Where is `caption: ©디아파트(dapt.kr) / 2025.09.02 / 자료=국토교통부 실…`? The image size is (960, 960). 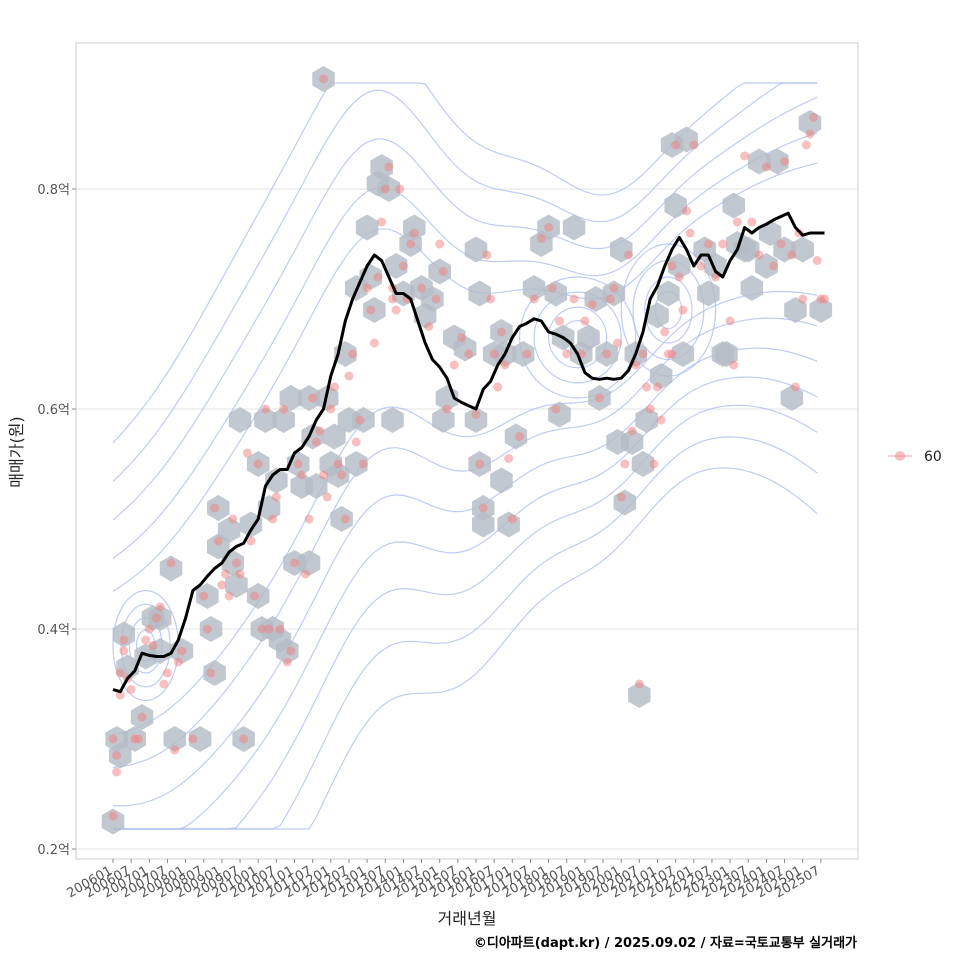
caption: ©디아파트(dapt.kr) / 2025.09.02 / 자료=국토교통부 실… is located at coordinates (665, 943).